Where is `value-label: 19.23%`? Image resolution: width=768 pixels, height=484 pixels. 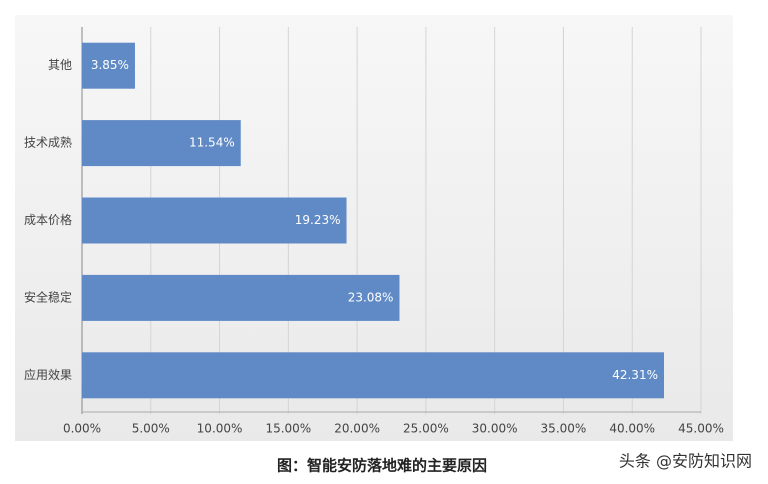
value-label: 19.23% is located at coordinates (318, 220).